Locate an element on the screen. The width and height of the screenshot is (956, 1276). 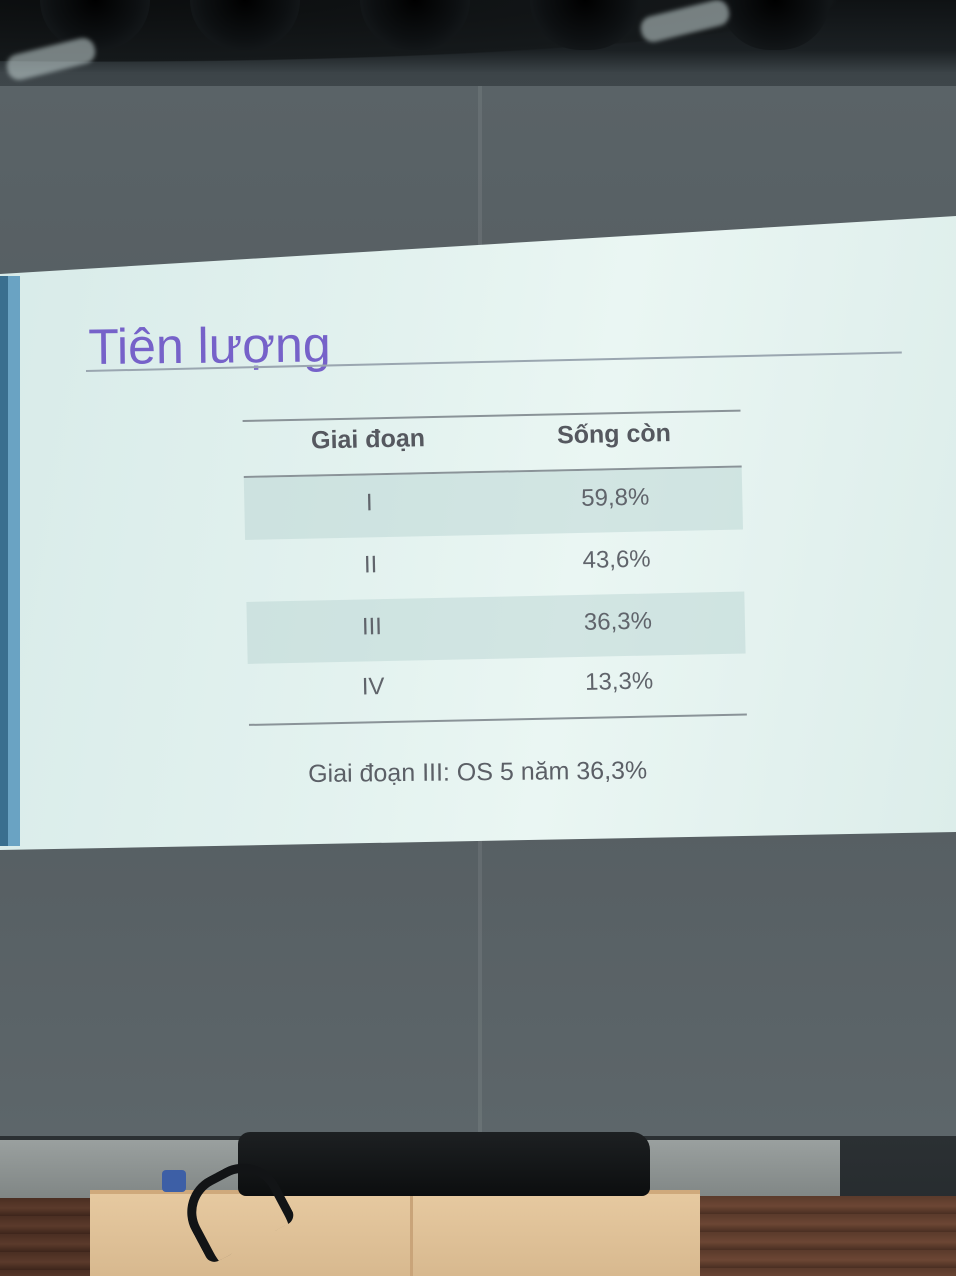
table-cell-survival: 13,3% is located at coordinates (619, 681).